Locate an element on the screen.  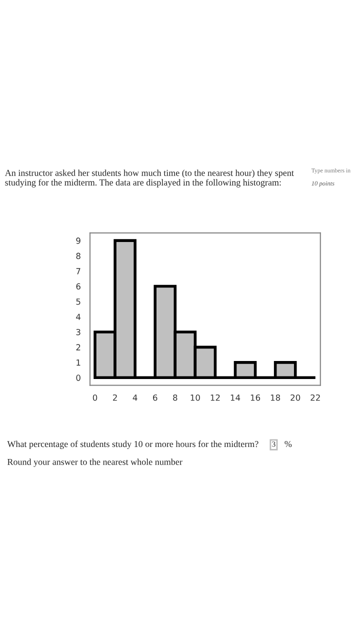
y-tick-label: 0 is located at coordinates (78, 377).